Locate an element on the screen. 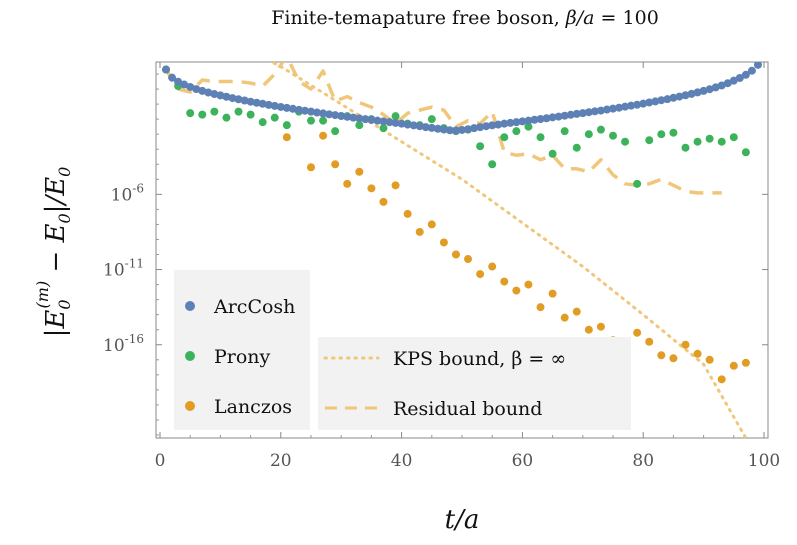 Image resolution: width=797 pixels, height=545 pixels. legend-marker-lanczos is located at coordinates (190, 406).